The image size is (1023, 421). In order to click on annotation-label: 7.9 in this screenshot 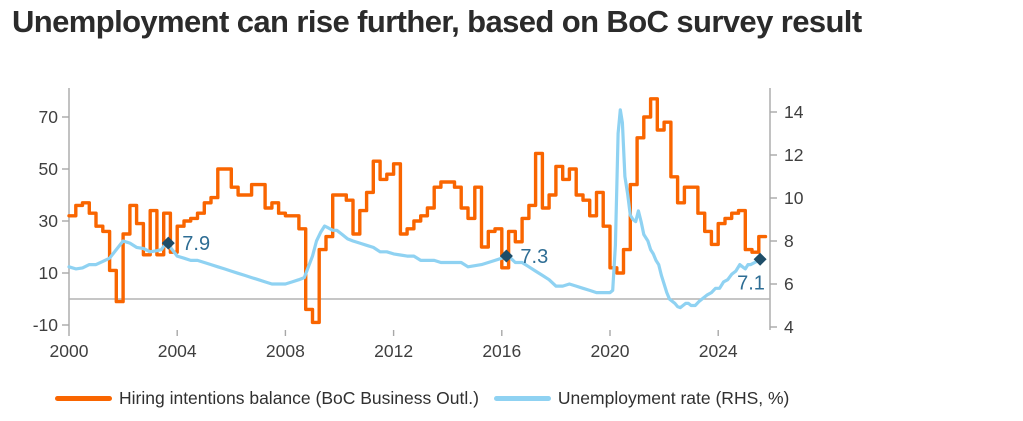, I will do `click(196, 244)`.